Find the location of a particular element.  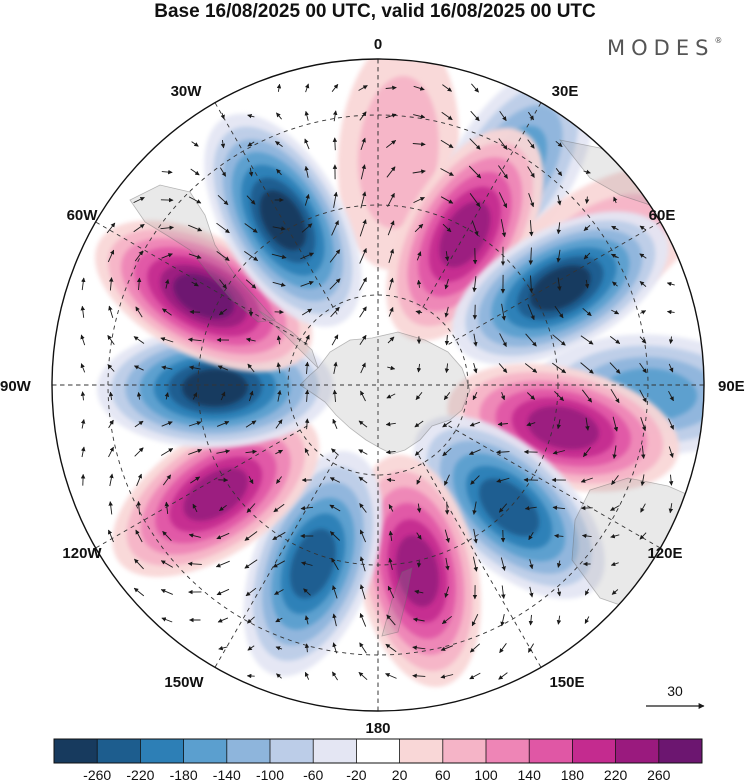

longitude-label: 90E is located at coordinates (731, 386).